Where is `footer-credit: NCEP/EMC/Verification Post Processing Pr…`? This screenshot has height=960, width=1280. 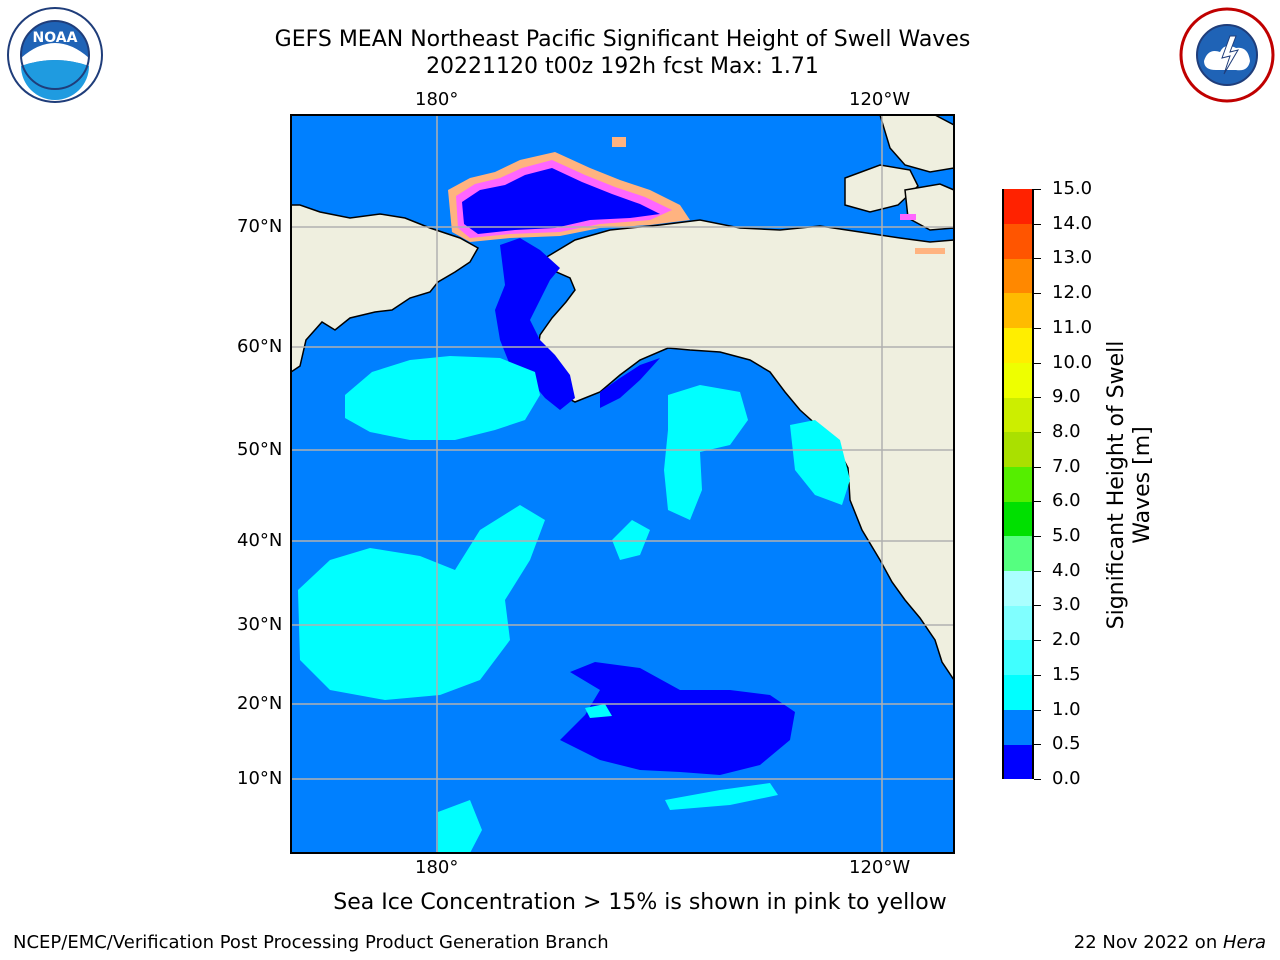 footer-credit: NCEP/EMC/Verification Post Processing Pr… is located at coordinates (311, 942).